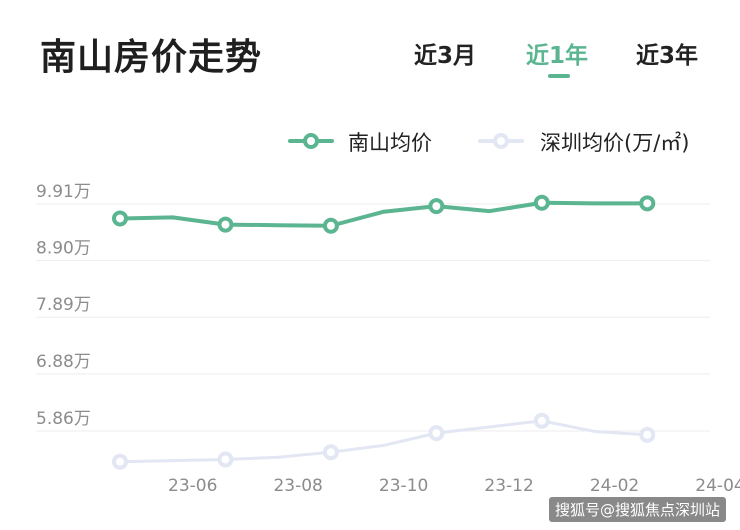  I want to click on tab-3-years: 近3年, so click(667, 56).